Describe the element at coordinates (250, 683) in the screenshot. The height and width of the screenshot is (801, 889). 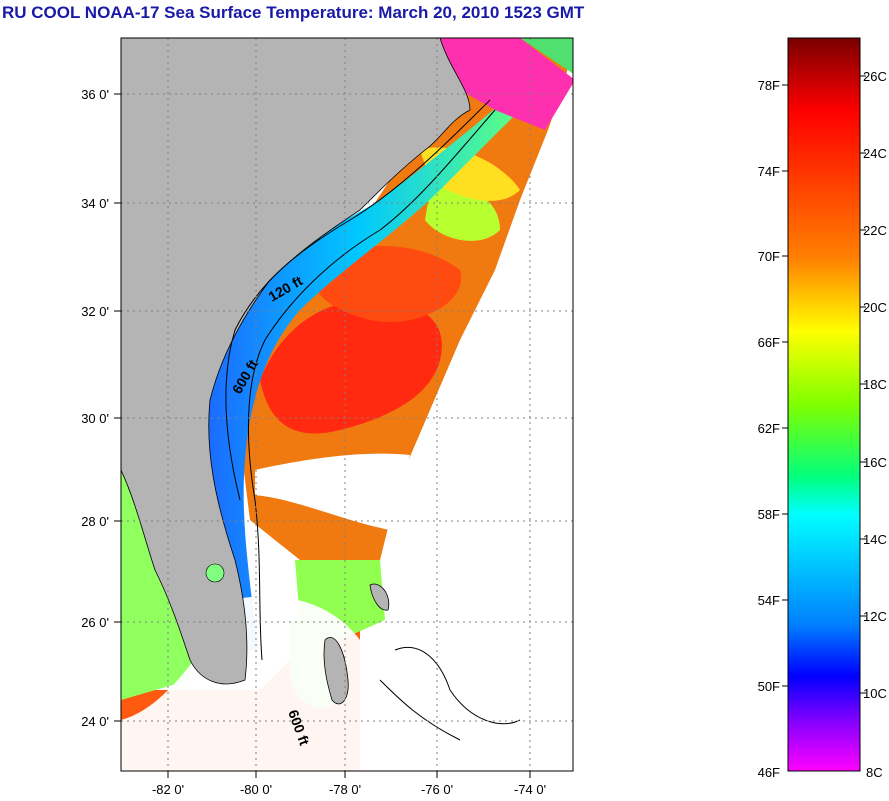
I see `cloud-patch-south` at that location.